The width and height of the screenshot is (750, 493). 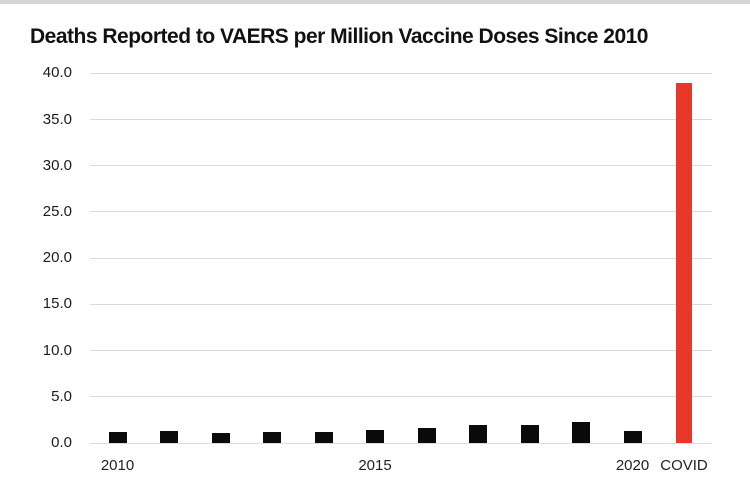 I want to click on y-axis-tick-label: 30.0, so click(x=57, y=165).